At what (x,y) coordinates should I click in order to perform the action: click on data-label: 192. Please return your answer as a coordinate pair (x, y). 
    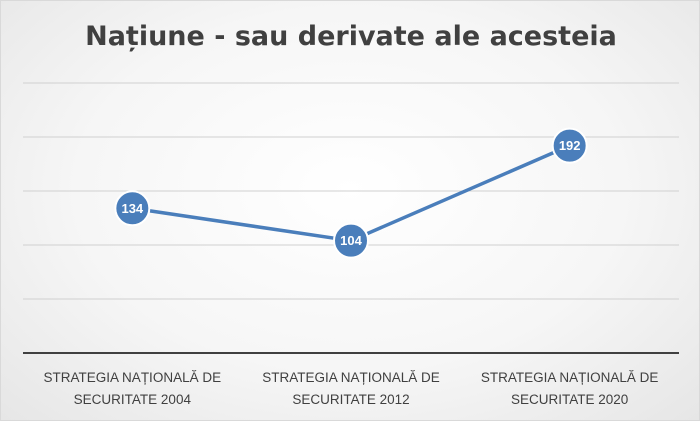
    Looking at the image, I should click on (570, 145).